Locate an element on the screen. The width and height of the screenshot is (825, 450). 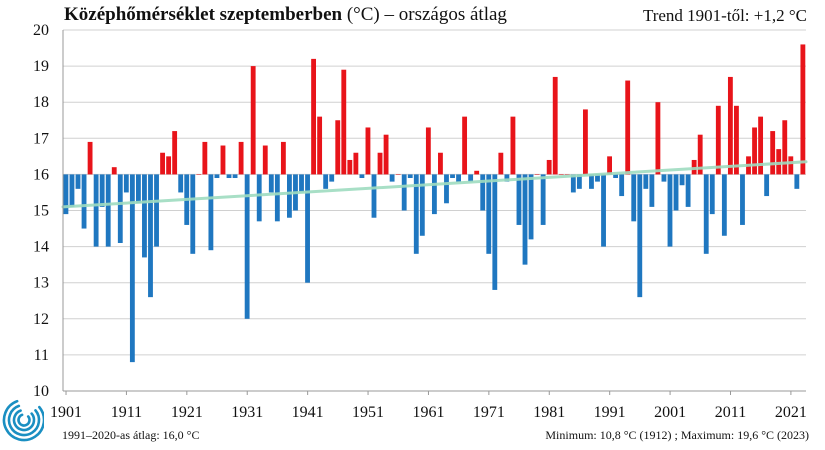
chart-title-unit: (°C) – országos átlag is located at coordinates (424, 14).